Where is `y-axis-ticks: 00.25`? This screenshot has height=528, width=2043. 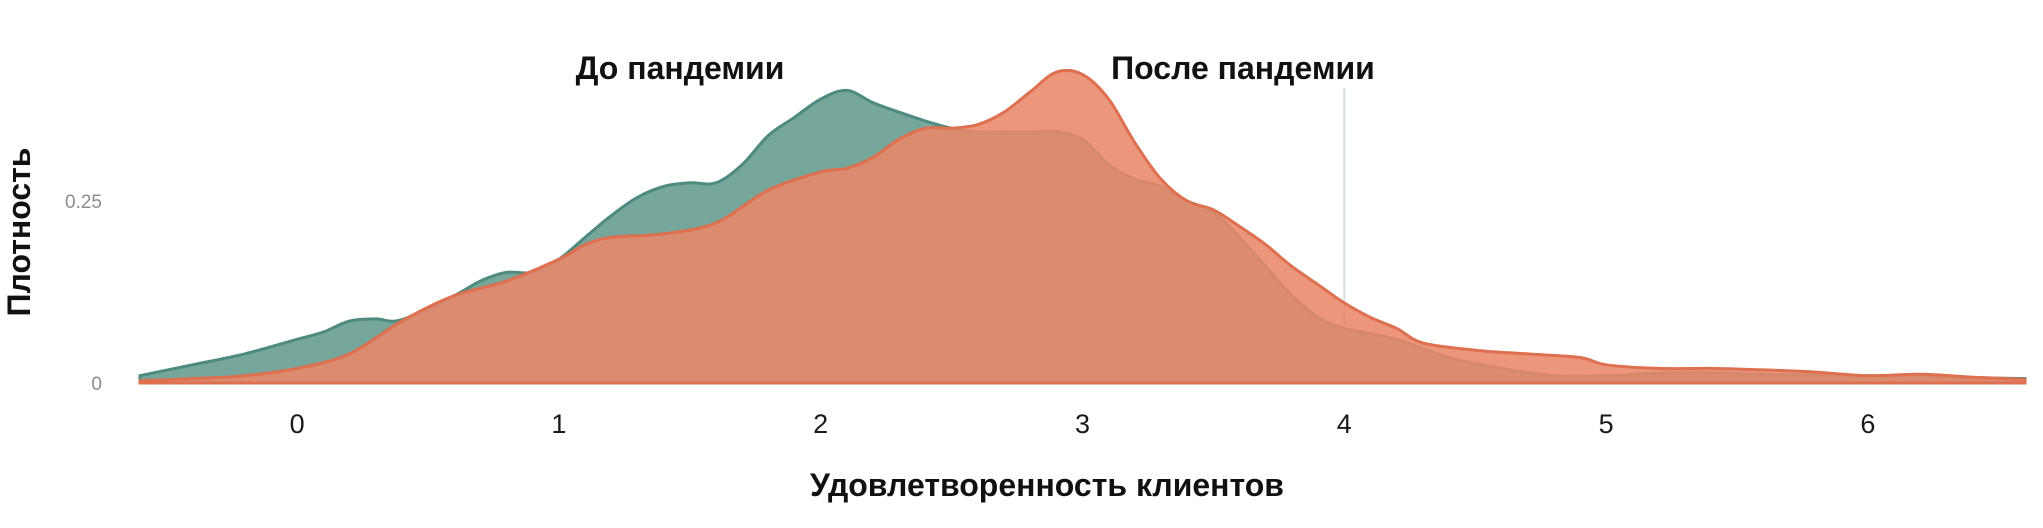 y-axis-ticks: 00.25 is located at coordinates (83, 293).